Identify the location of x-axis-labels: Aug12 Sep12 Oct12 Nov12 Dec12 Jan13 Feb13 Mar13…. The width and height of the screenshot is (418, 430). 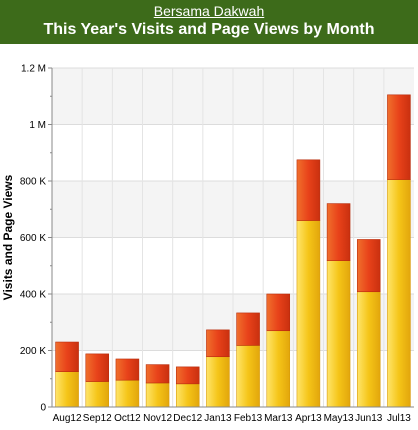
(232, 418).